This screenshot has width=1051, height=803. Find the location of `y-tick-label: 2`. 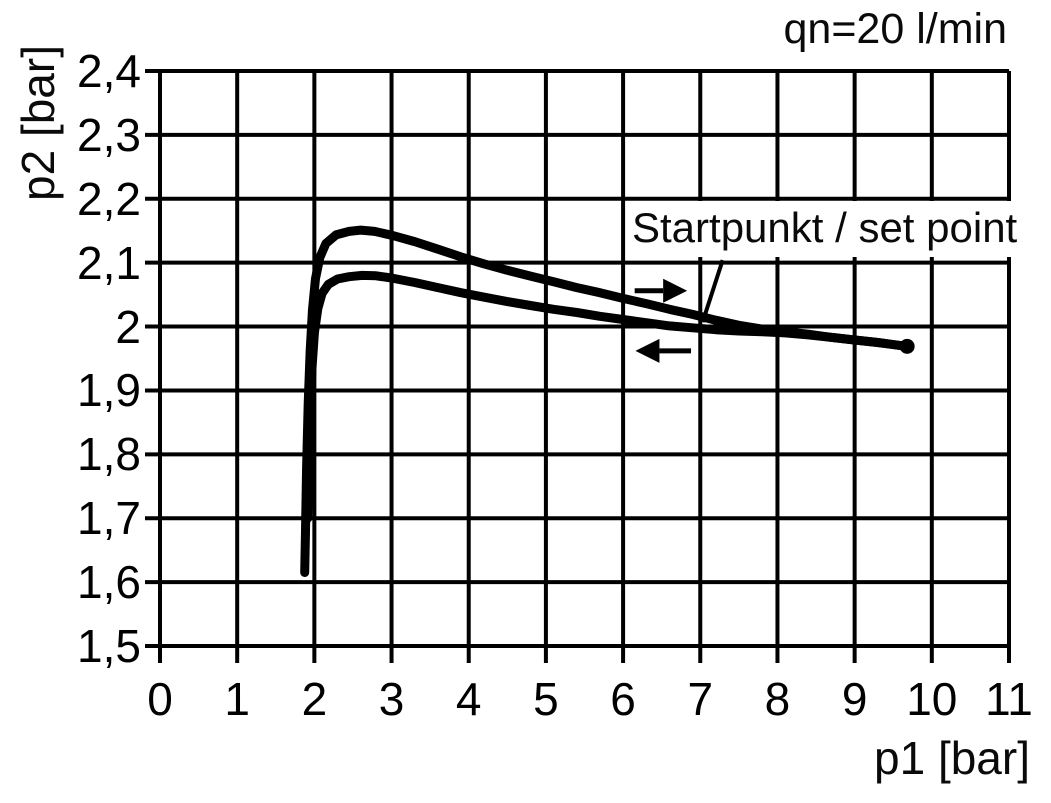

y-tick-label: 2 is located at coordinates (128, 326).